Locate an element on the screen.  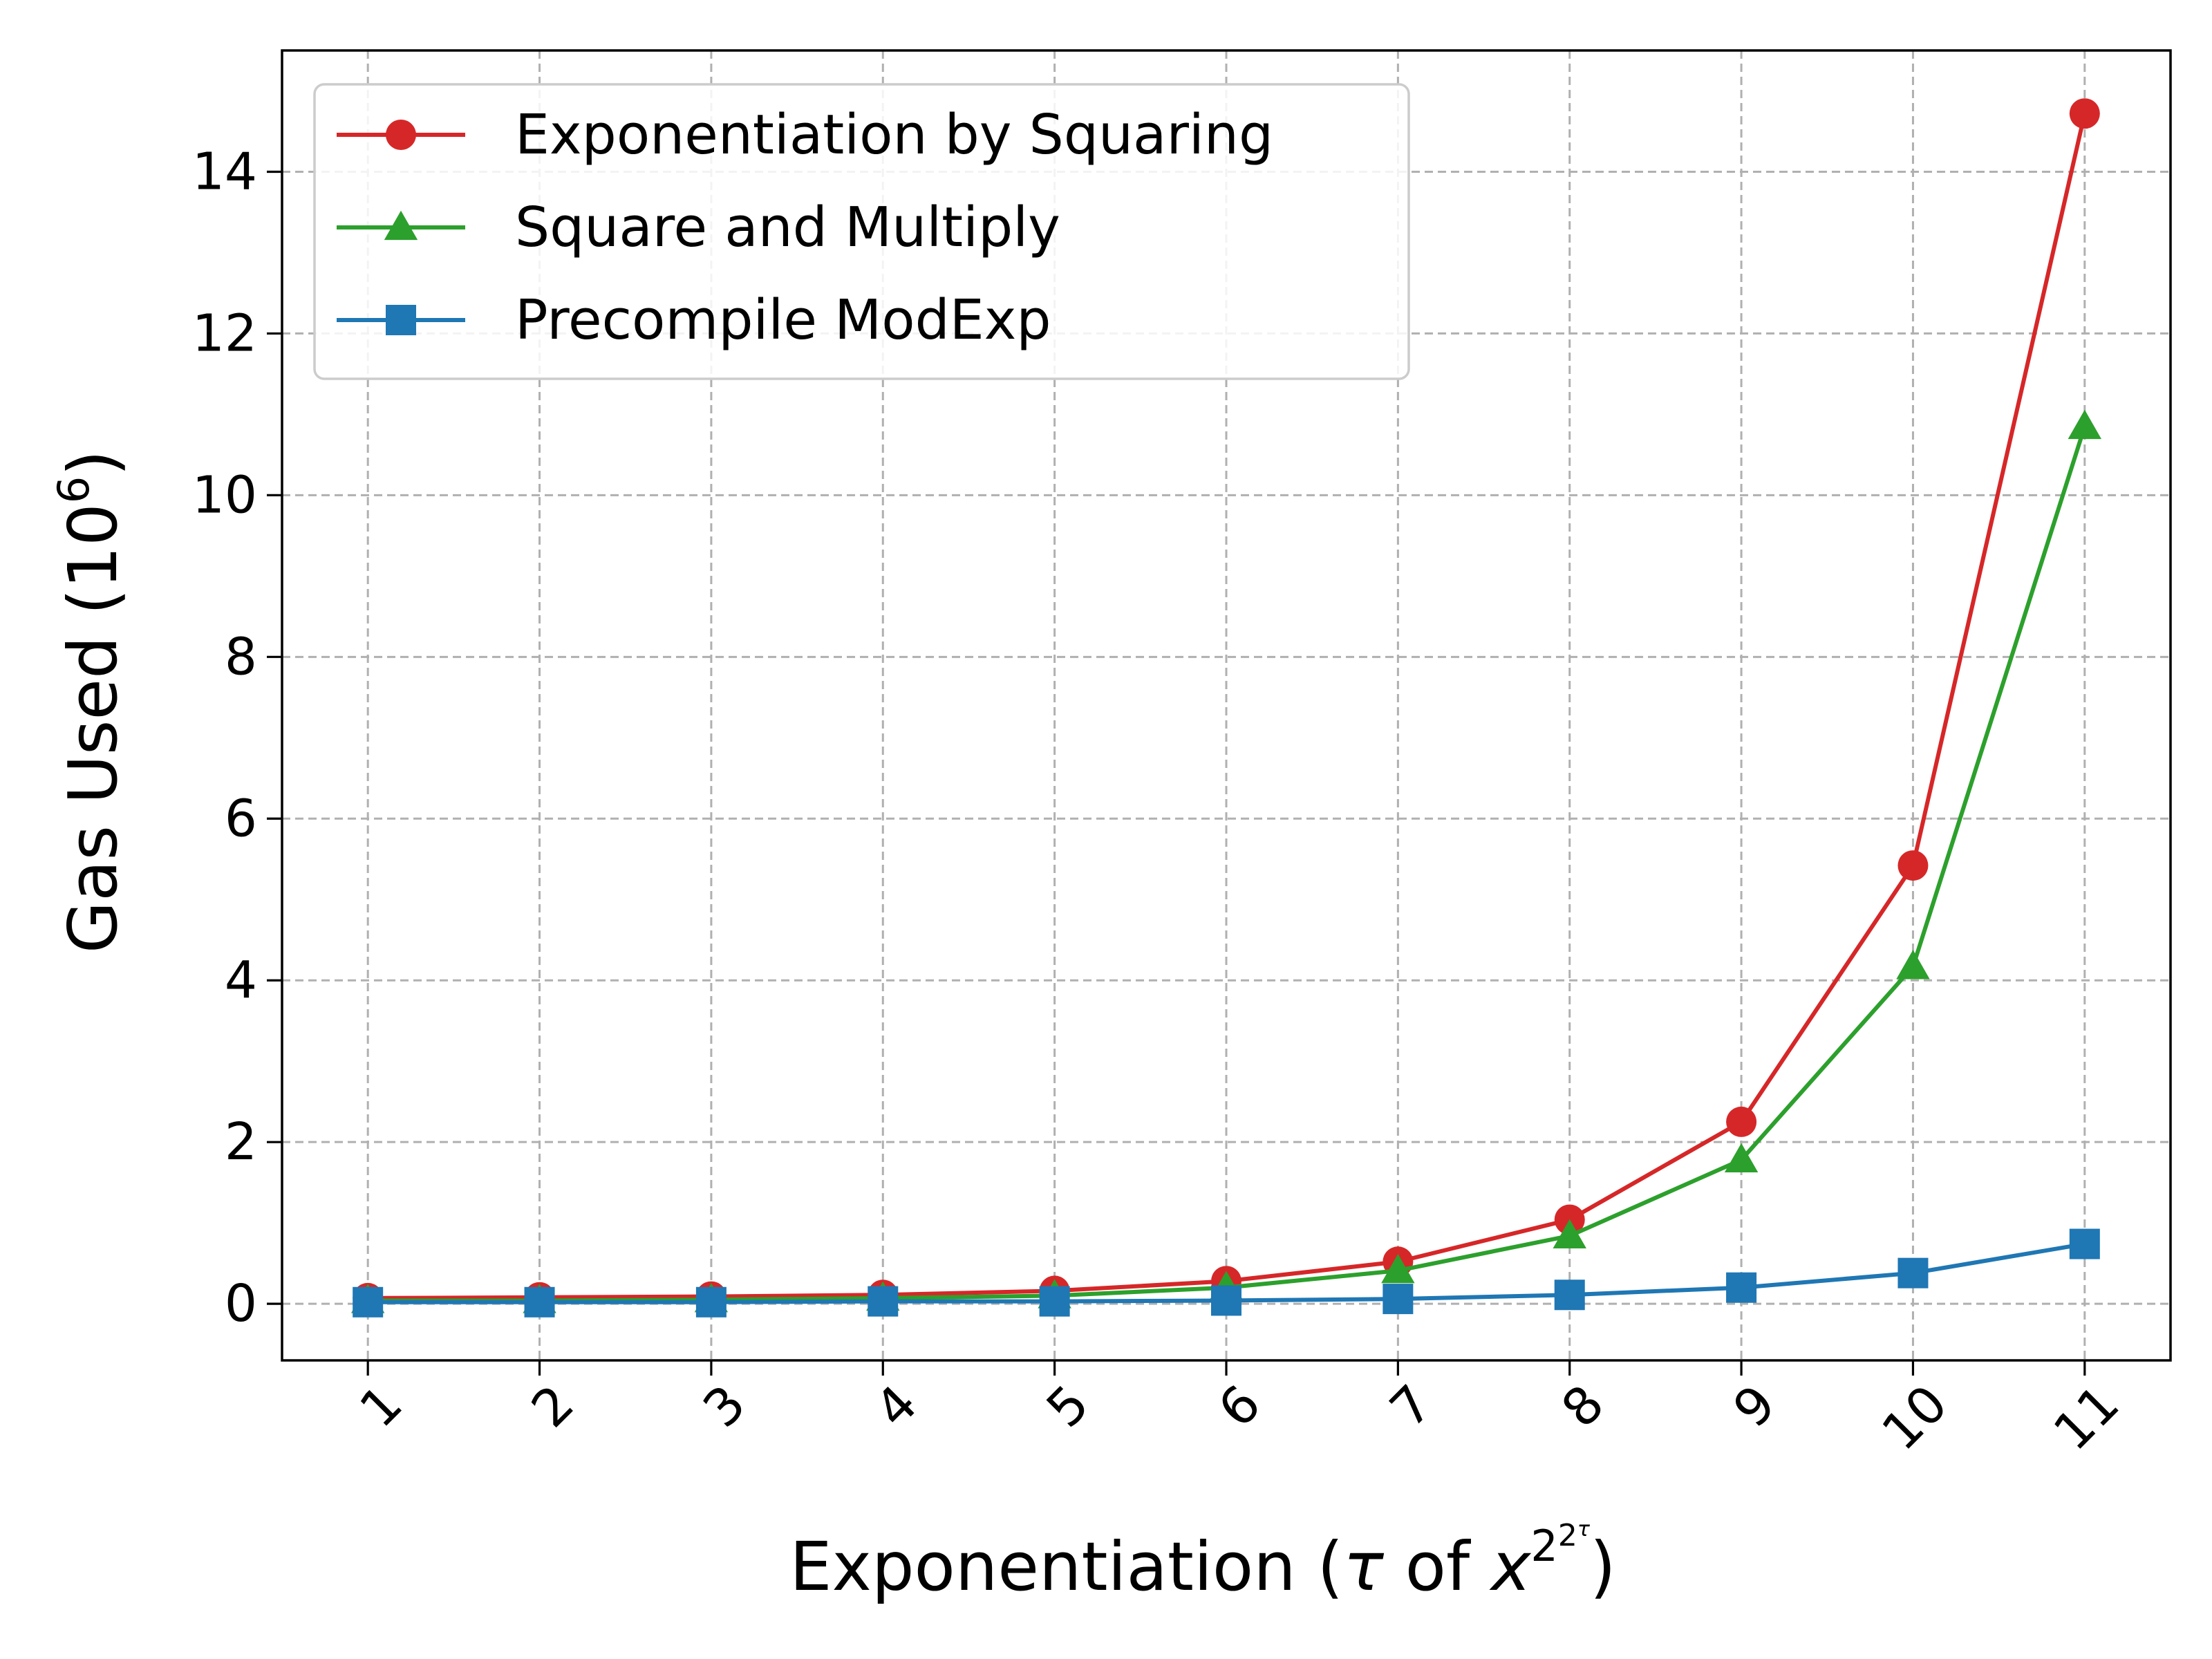
x-tick-label: 5 is located at coordinates (1067, 1406).